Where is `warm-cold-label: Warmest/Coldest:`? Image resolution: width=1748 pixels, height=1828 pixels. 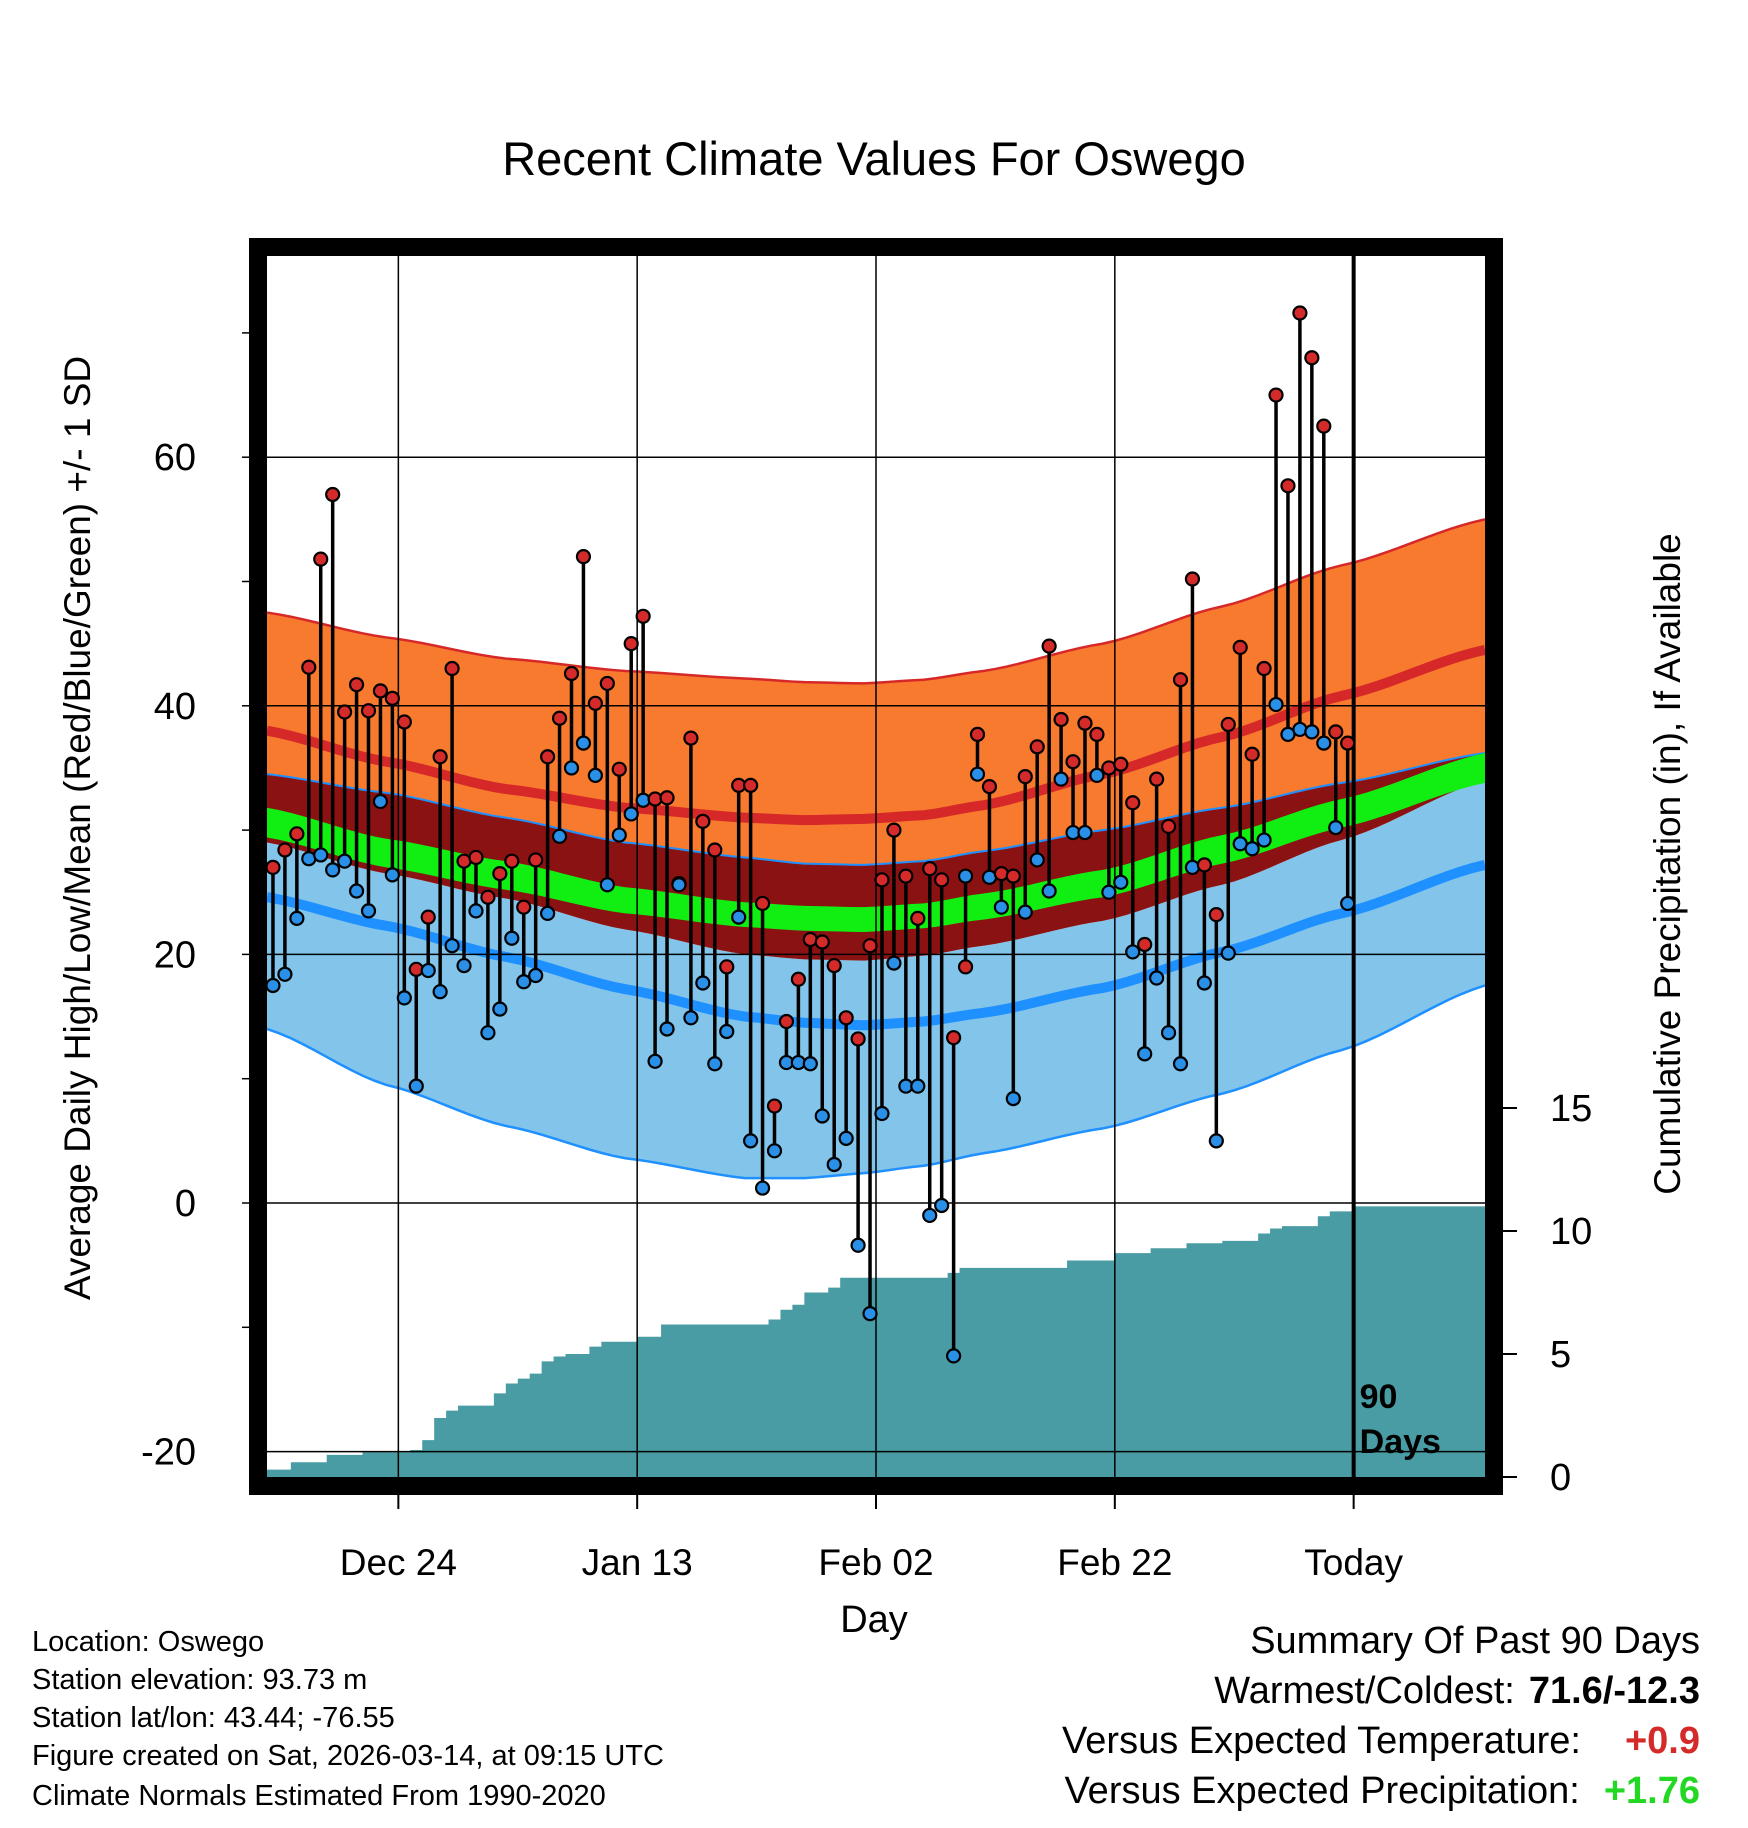 warm-cold-label: Warmest/Coldest: is located at coordinates (1364, 1691).